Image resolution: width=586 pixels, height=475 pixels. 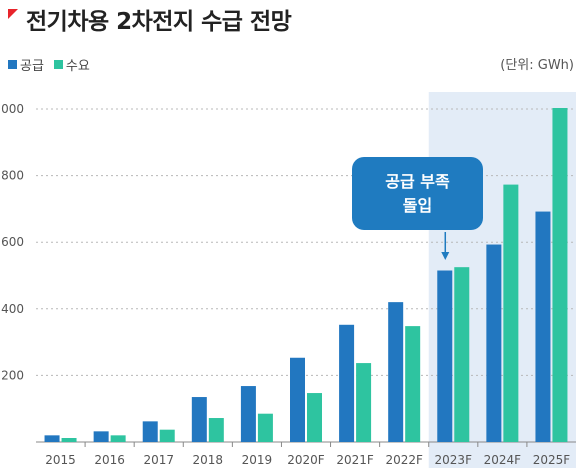 I want to click on legend-label-demand: 수요, so click(x=77, y=66).